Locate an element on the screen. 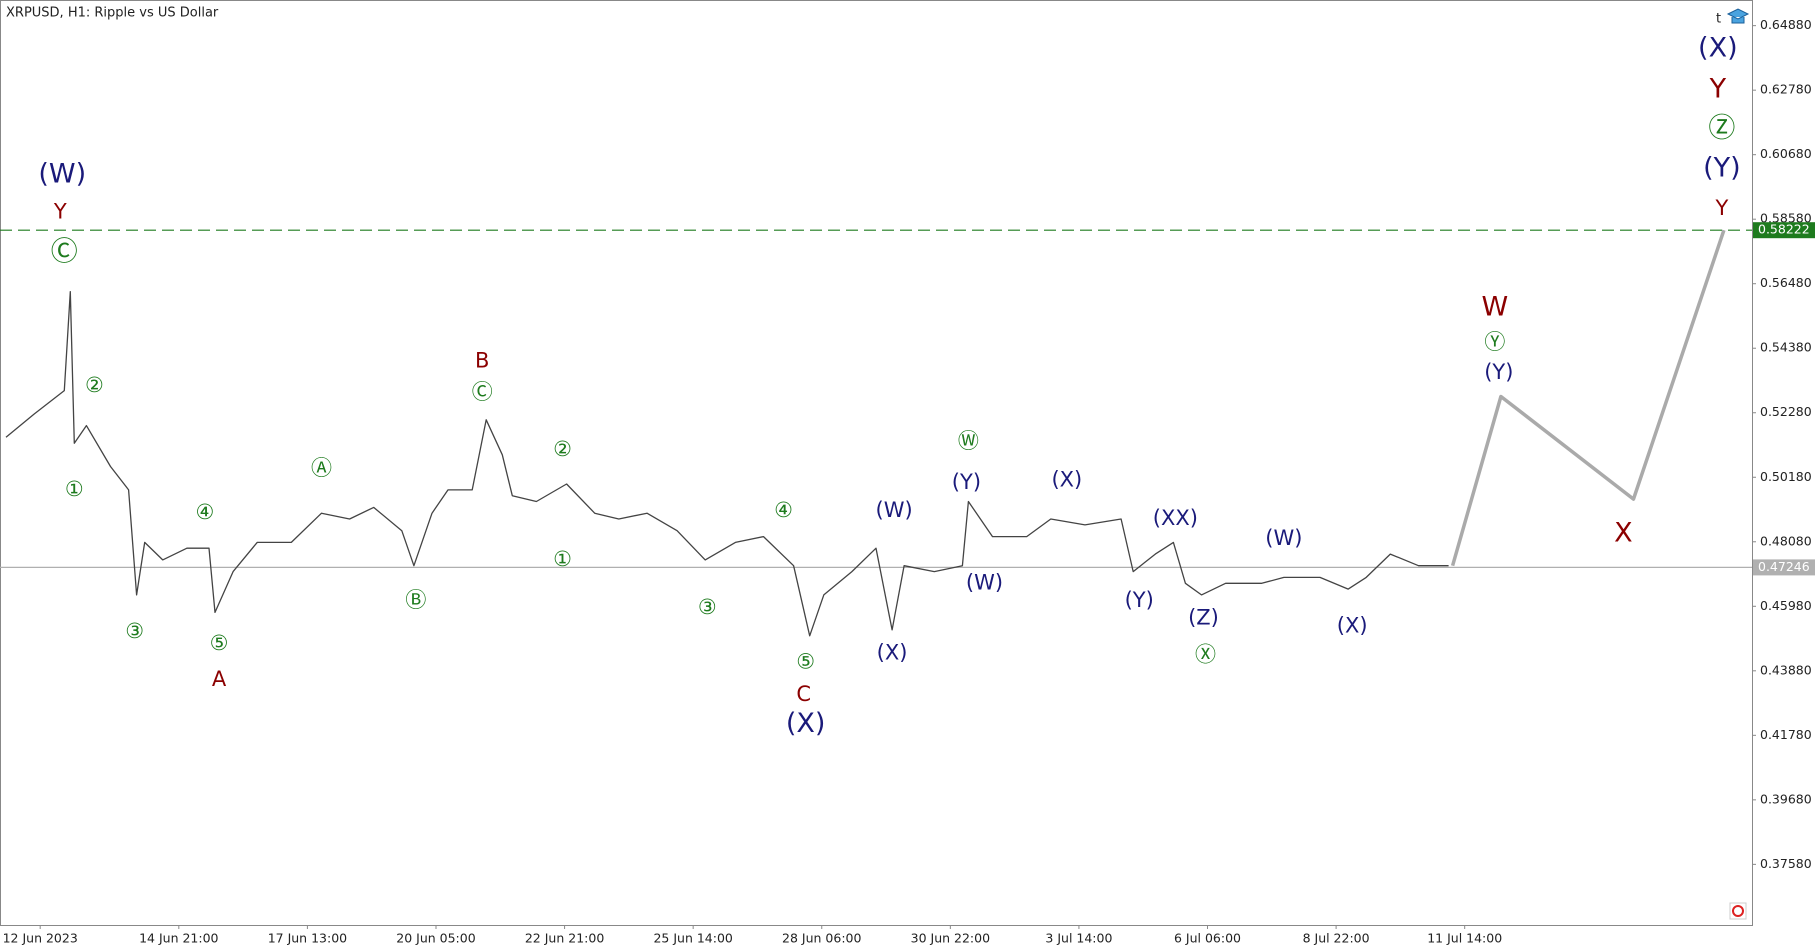 Image resolution: width=1818 pixels, height=948 pixels. y-tick-label: 0.43880 is located at coordinates (1786, 669).